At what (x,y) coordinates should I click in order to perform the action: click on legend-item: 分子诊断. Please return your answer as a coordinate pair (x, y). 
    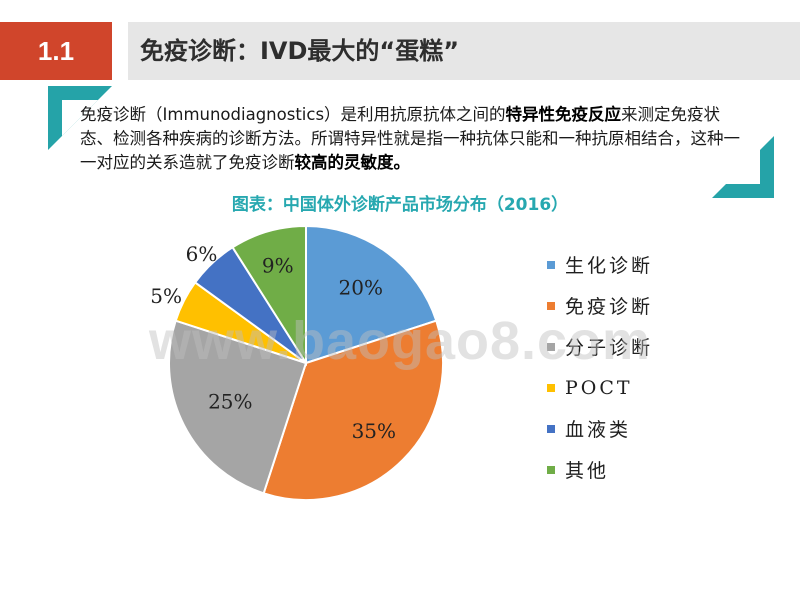
    Looking at the image, I should click on (600, 346).